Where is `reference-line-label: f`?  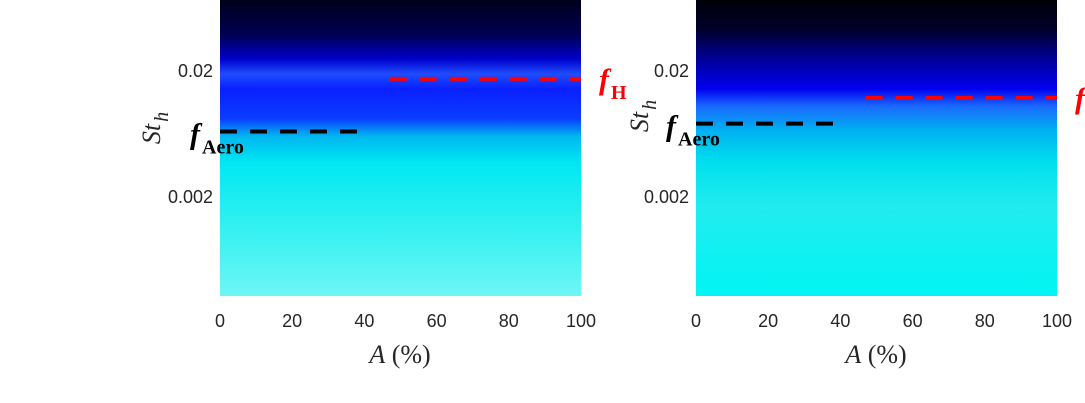 reference-line-label: f is located at coordinates (1080, 98).